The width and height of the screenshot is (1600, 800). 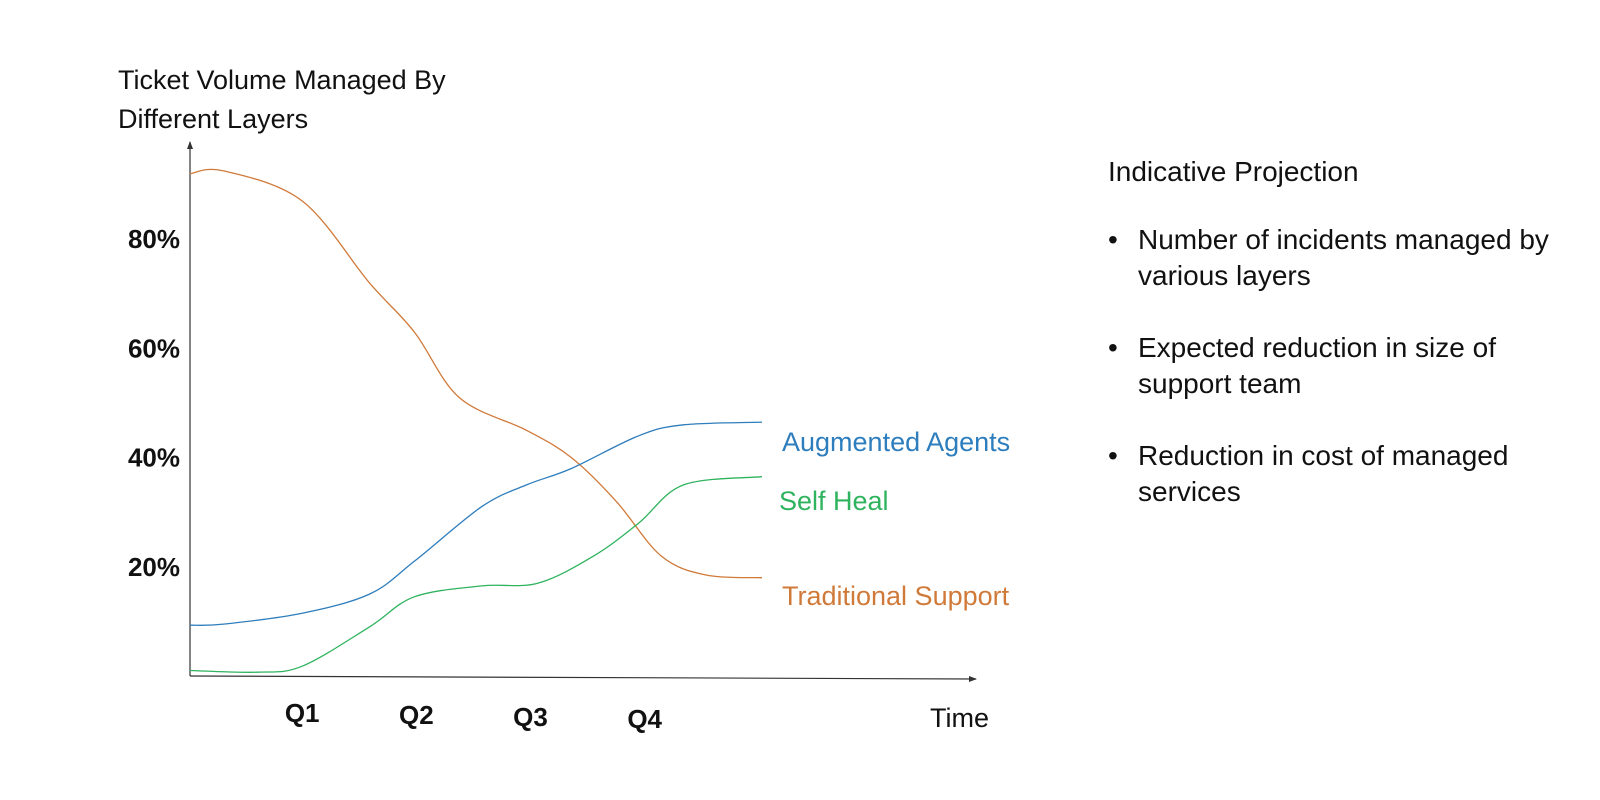 I want to click on side-panel-title: Indicative Projection, so click(x=1233, y=171).